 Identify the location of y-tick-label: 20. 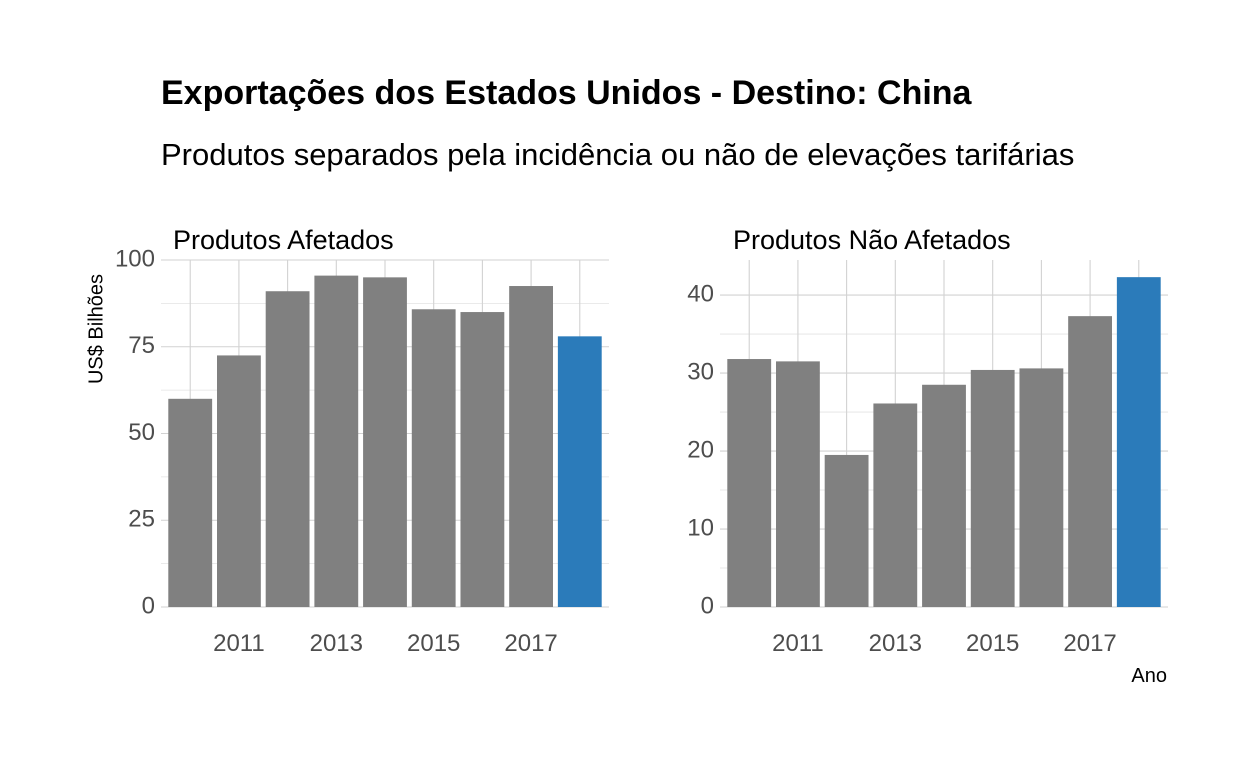
(700, 449).